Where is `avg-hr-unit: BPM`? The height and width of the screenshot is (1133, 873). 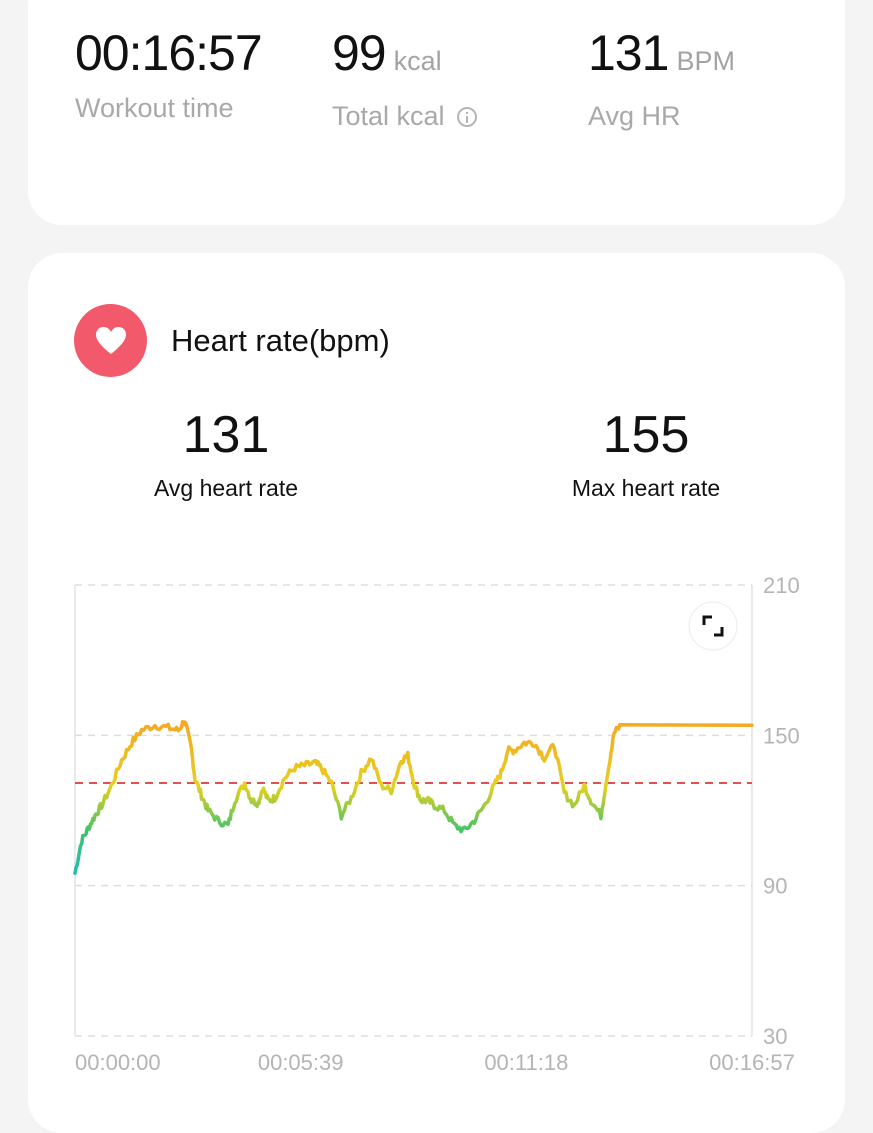
avg-hr-unit: BPM is located at coordinates (705, 61).